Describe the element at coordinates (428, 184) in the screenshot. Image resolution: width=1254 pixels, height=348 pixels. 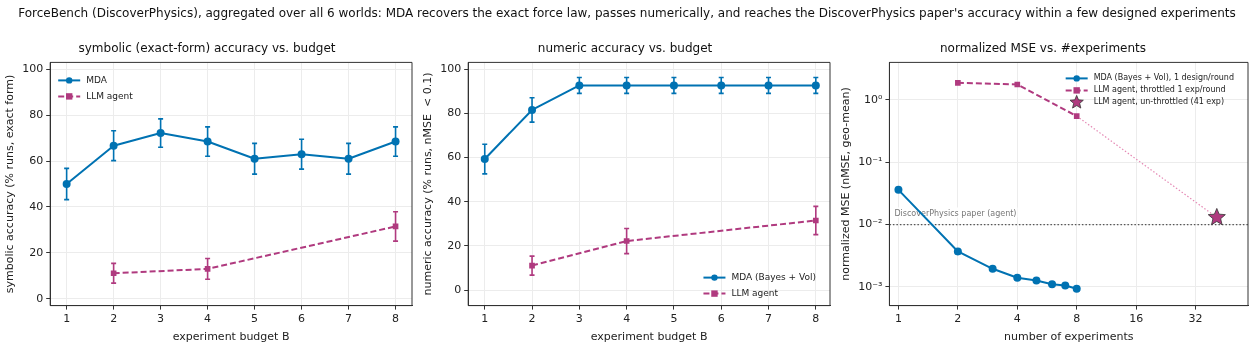
I see `y-axis-title: numeric accuracy (% runs, nMSE < 0.1)` at that location.